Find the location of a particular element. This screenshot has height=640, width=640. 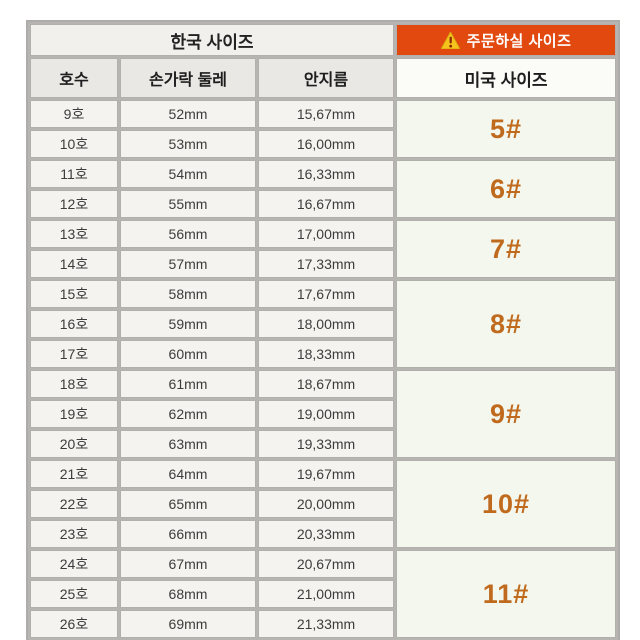

cell-no: 18호 is located at coordinates (74, 384).